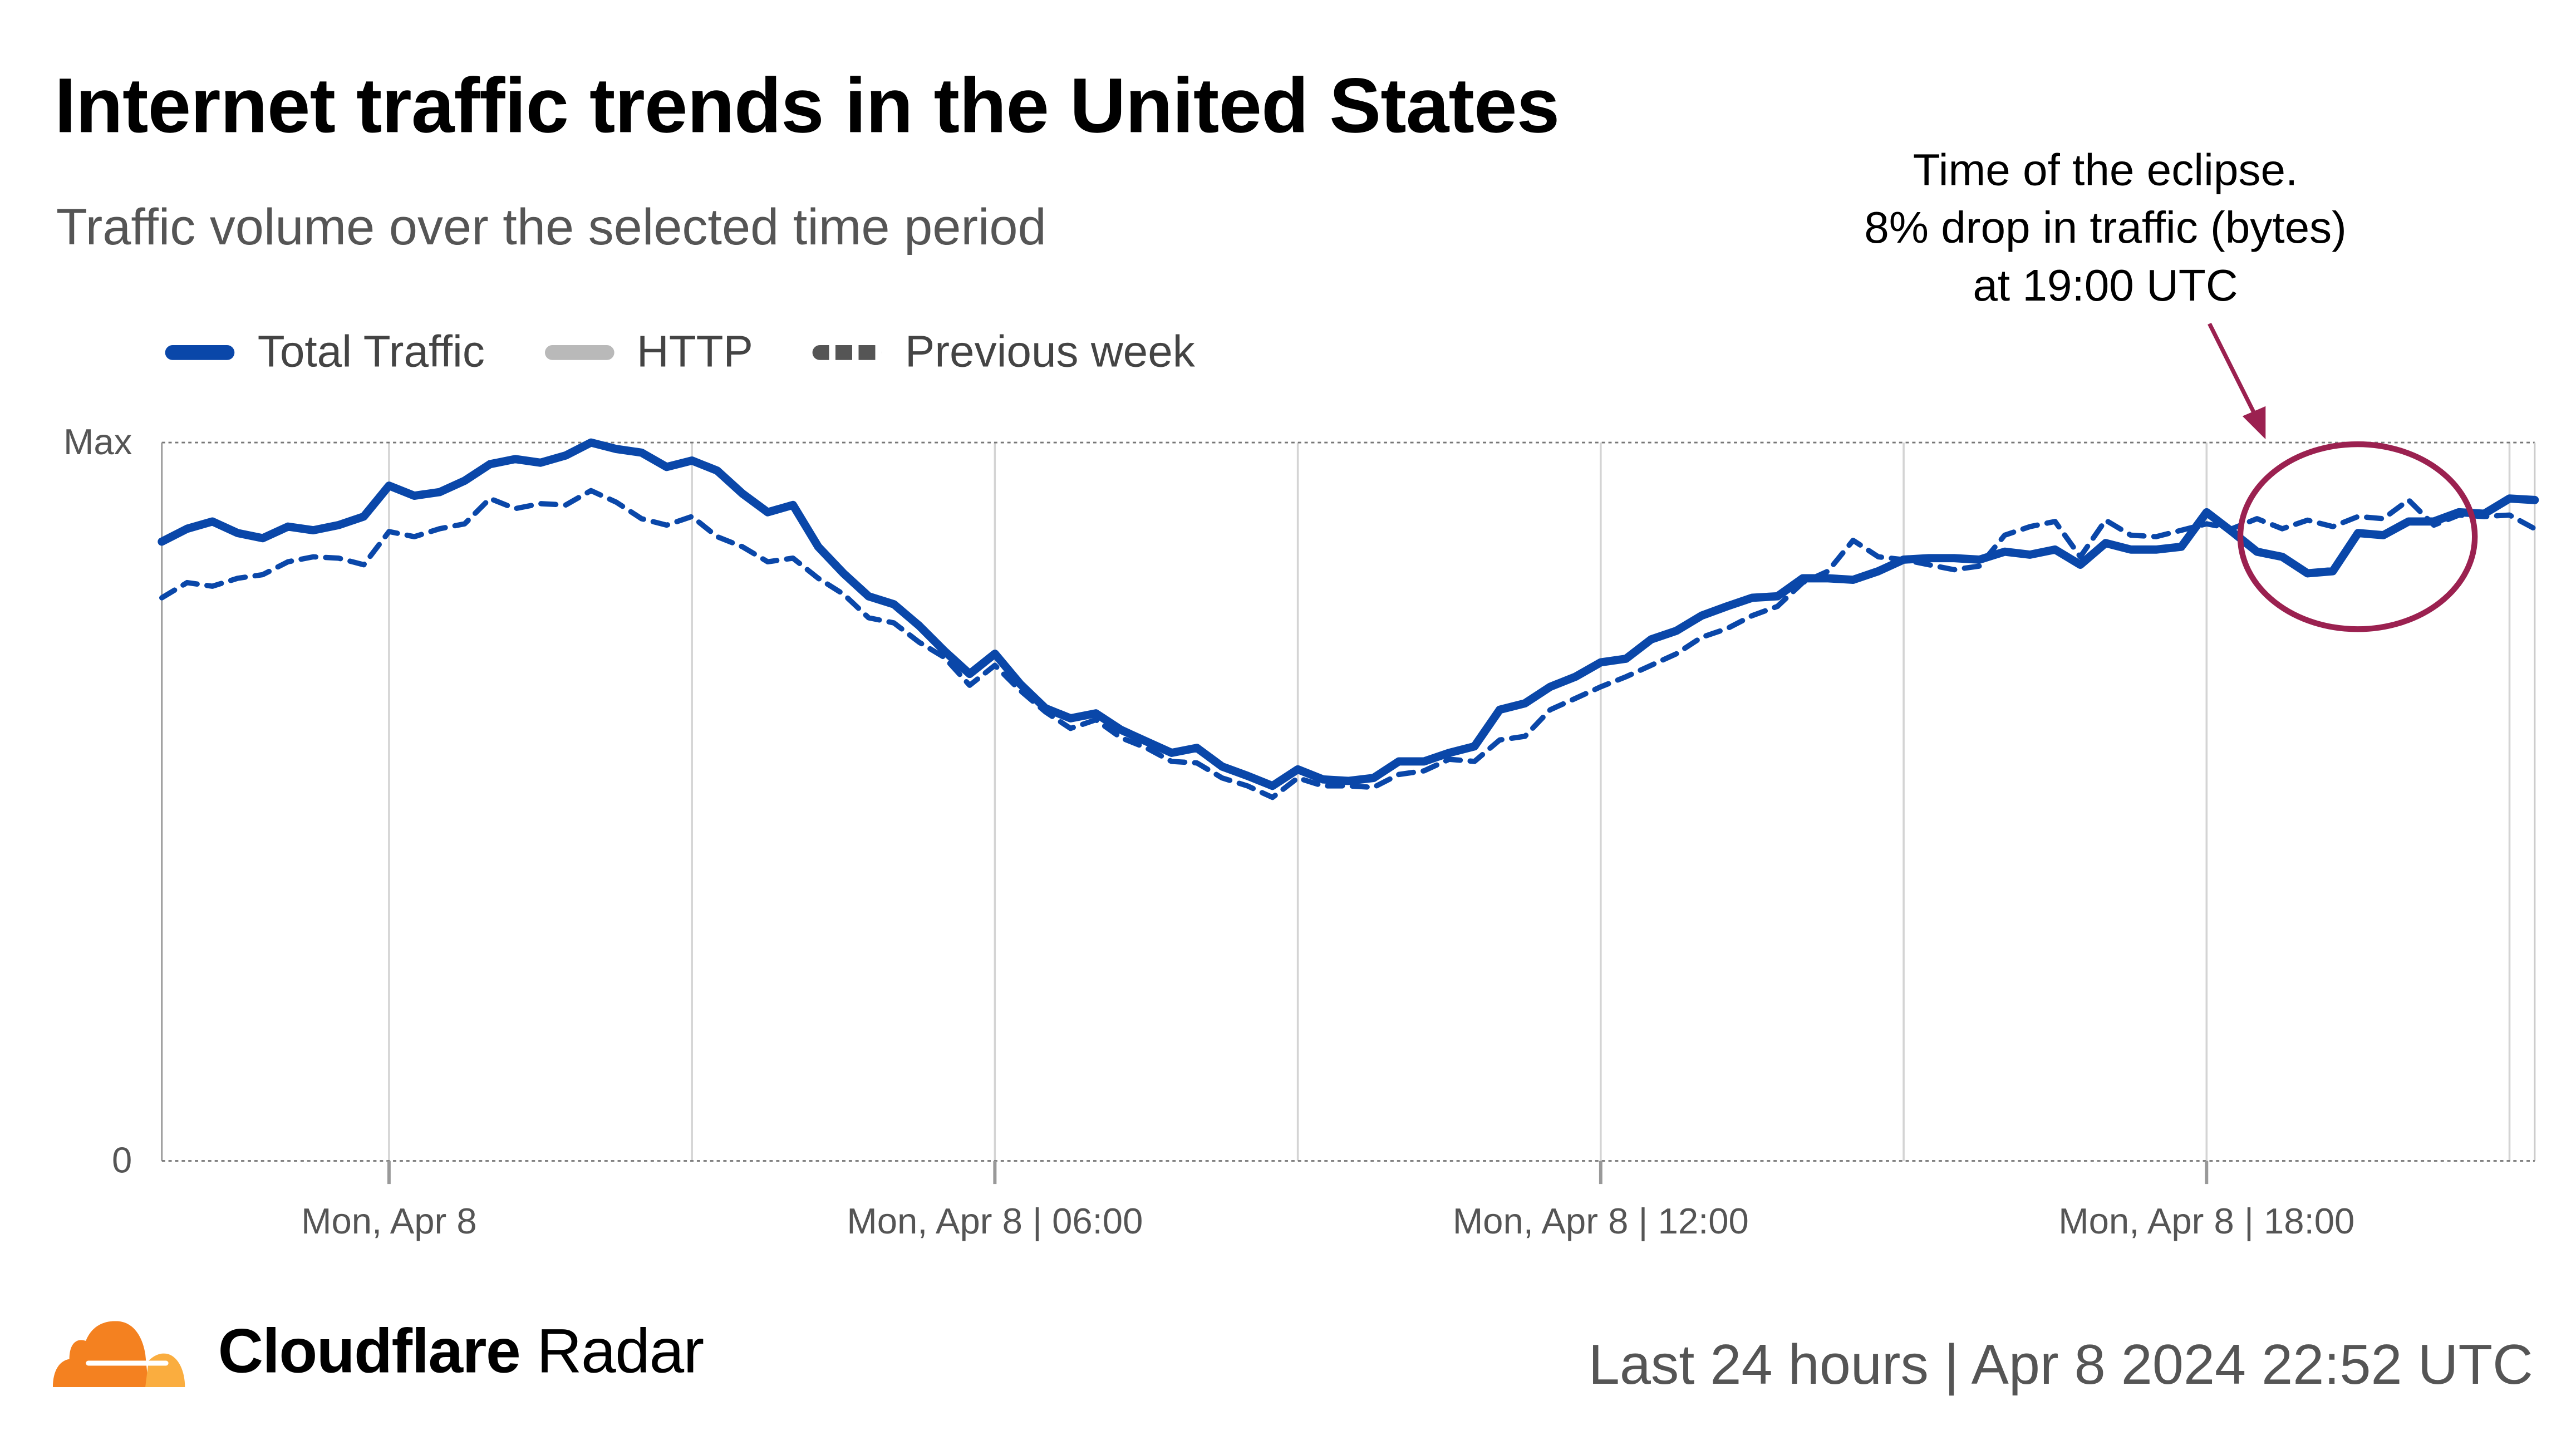 Image resolution: width=2576 pixels, height=1450 pixels. I want to click on legend-item-total-traffic: Total Traffic, so click(325, 352).